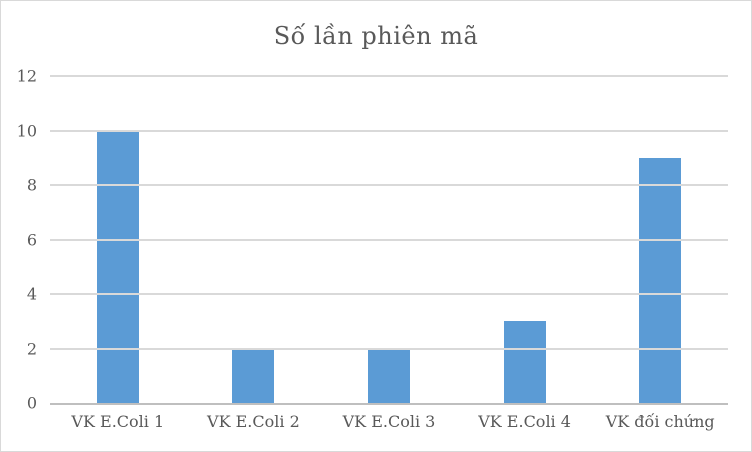 This screenshot has width=752, height=452. I want to click on x-tick-label: VK E.Coli 2, so click(253, 421).